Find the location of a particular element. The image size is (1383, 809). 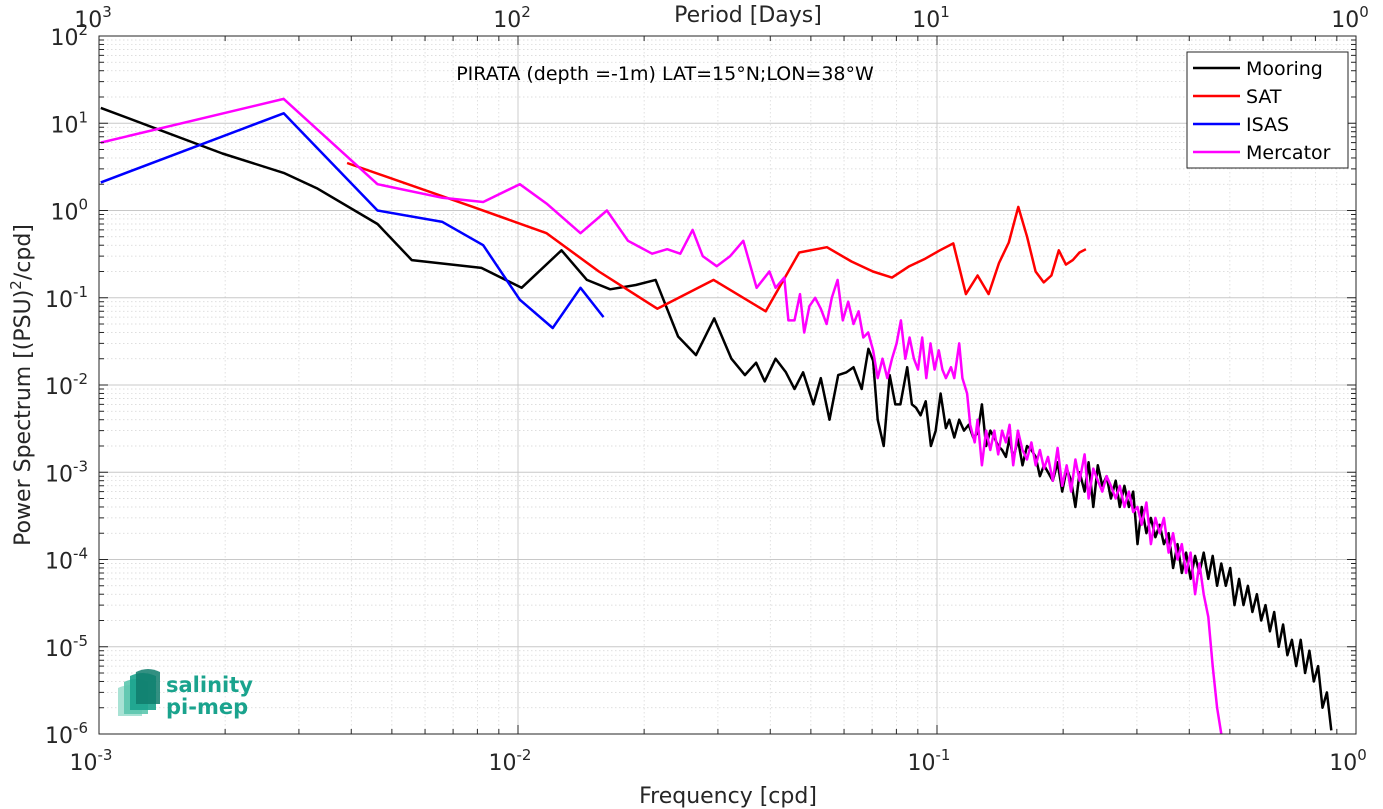

legend-label-mooring: Mooring is located at coordinates (1284, 69).